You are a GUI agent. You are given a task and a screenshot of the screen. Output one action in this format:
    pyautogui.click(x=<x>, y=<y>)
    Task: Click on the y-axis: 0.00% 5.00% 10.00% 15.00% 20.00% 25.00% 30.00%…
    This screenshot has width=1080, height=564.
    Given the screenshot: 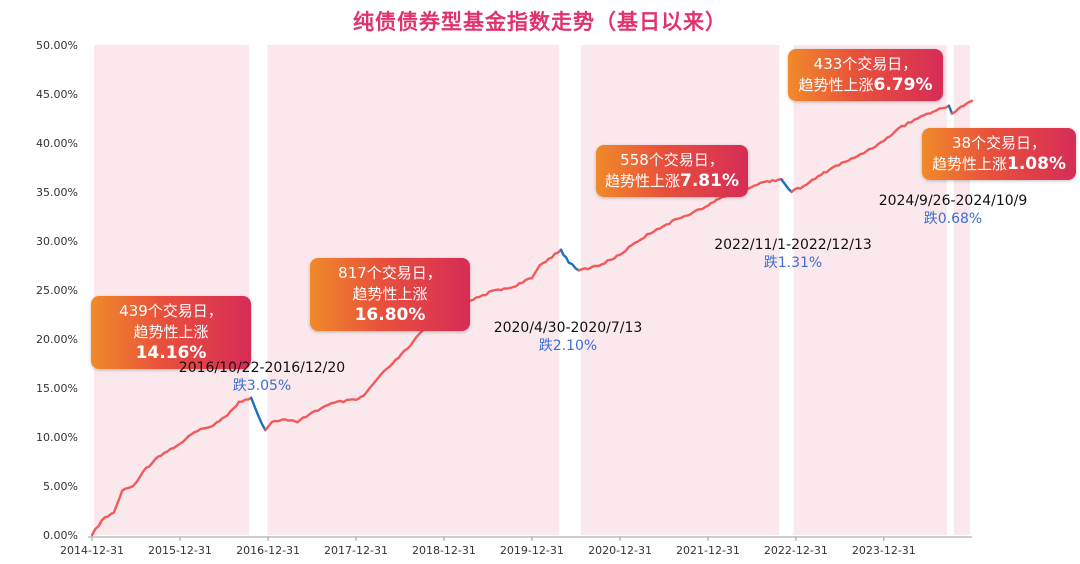 What is the action you would take?
    pyautogui.click(x=57, y=290)
    